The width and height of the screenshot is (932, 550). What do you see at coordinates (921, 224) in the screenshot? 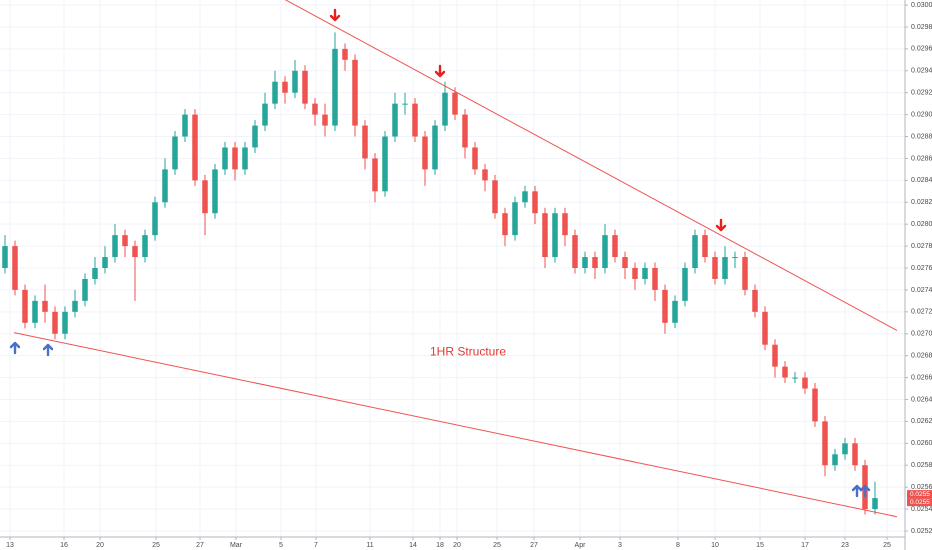
I see `y-tick-label: 0.0280` at bounding box center [921, 224].